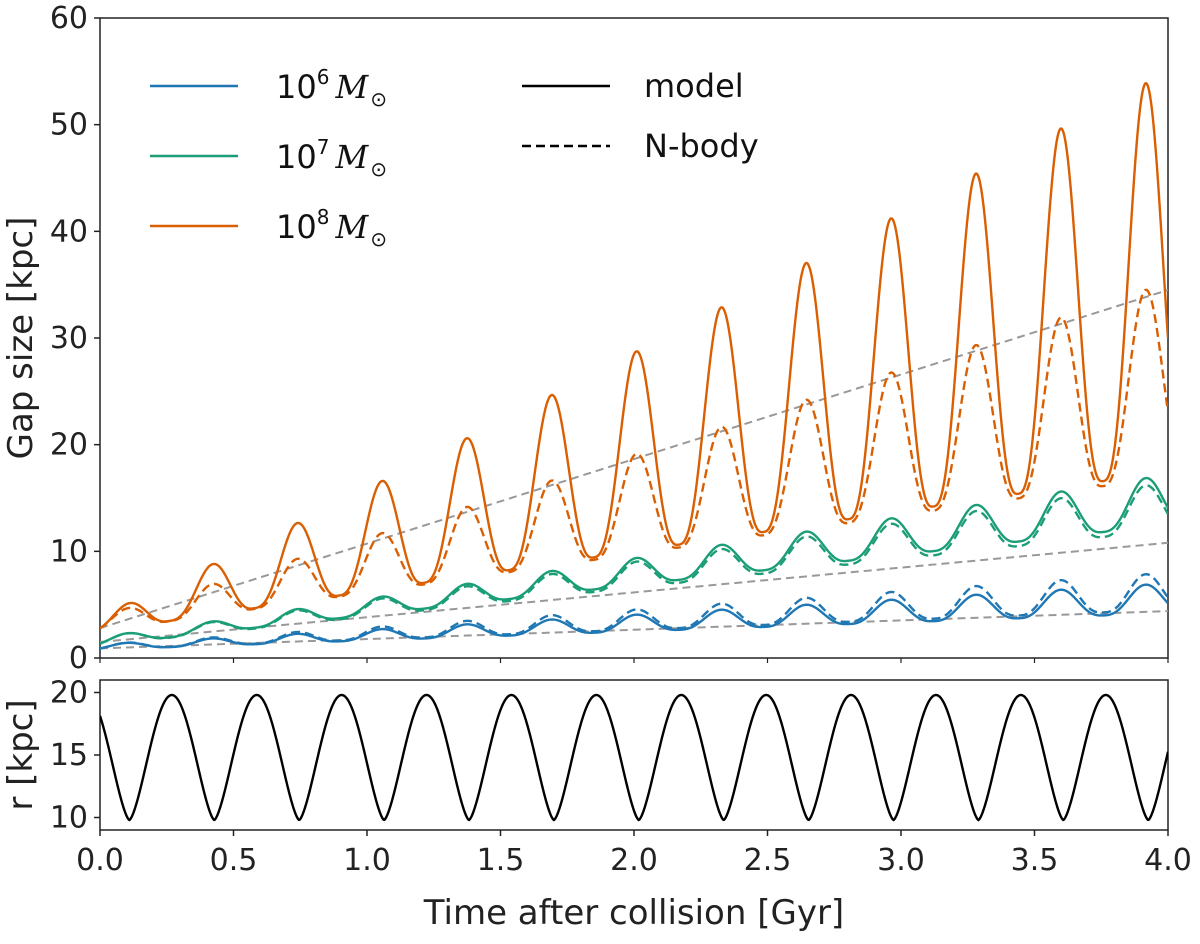  I want to click on x-tick-label: 4.0, so click(1168, 860).